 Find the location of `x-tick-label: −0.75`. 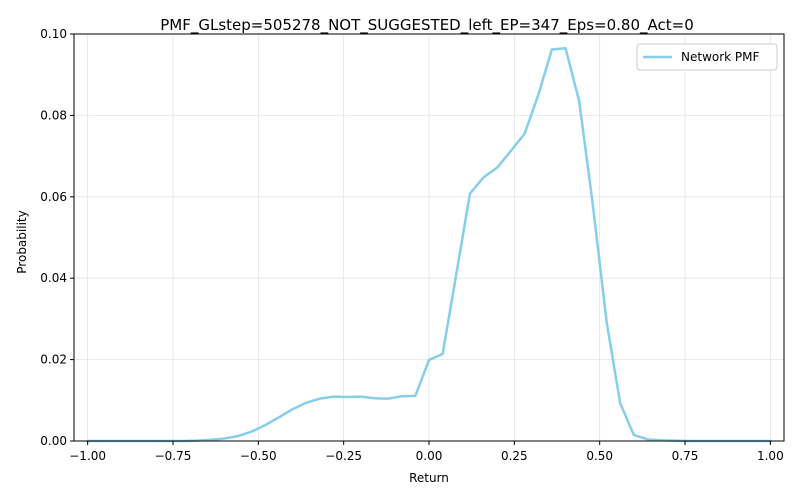

x-tick-label: −0.75 is located at coordinates (173, 456).